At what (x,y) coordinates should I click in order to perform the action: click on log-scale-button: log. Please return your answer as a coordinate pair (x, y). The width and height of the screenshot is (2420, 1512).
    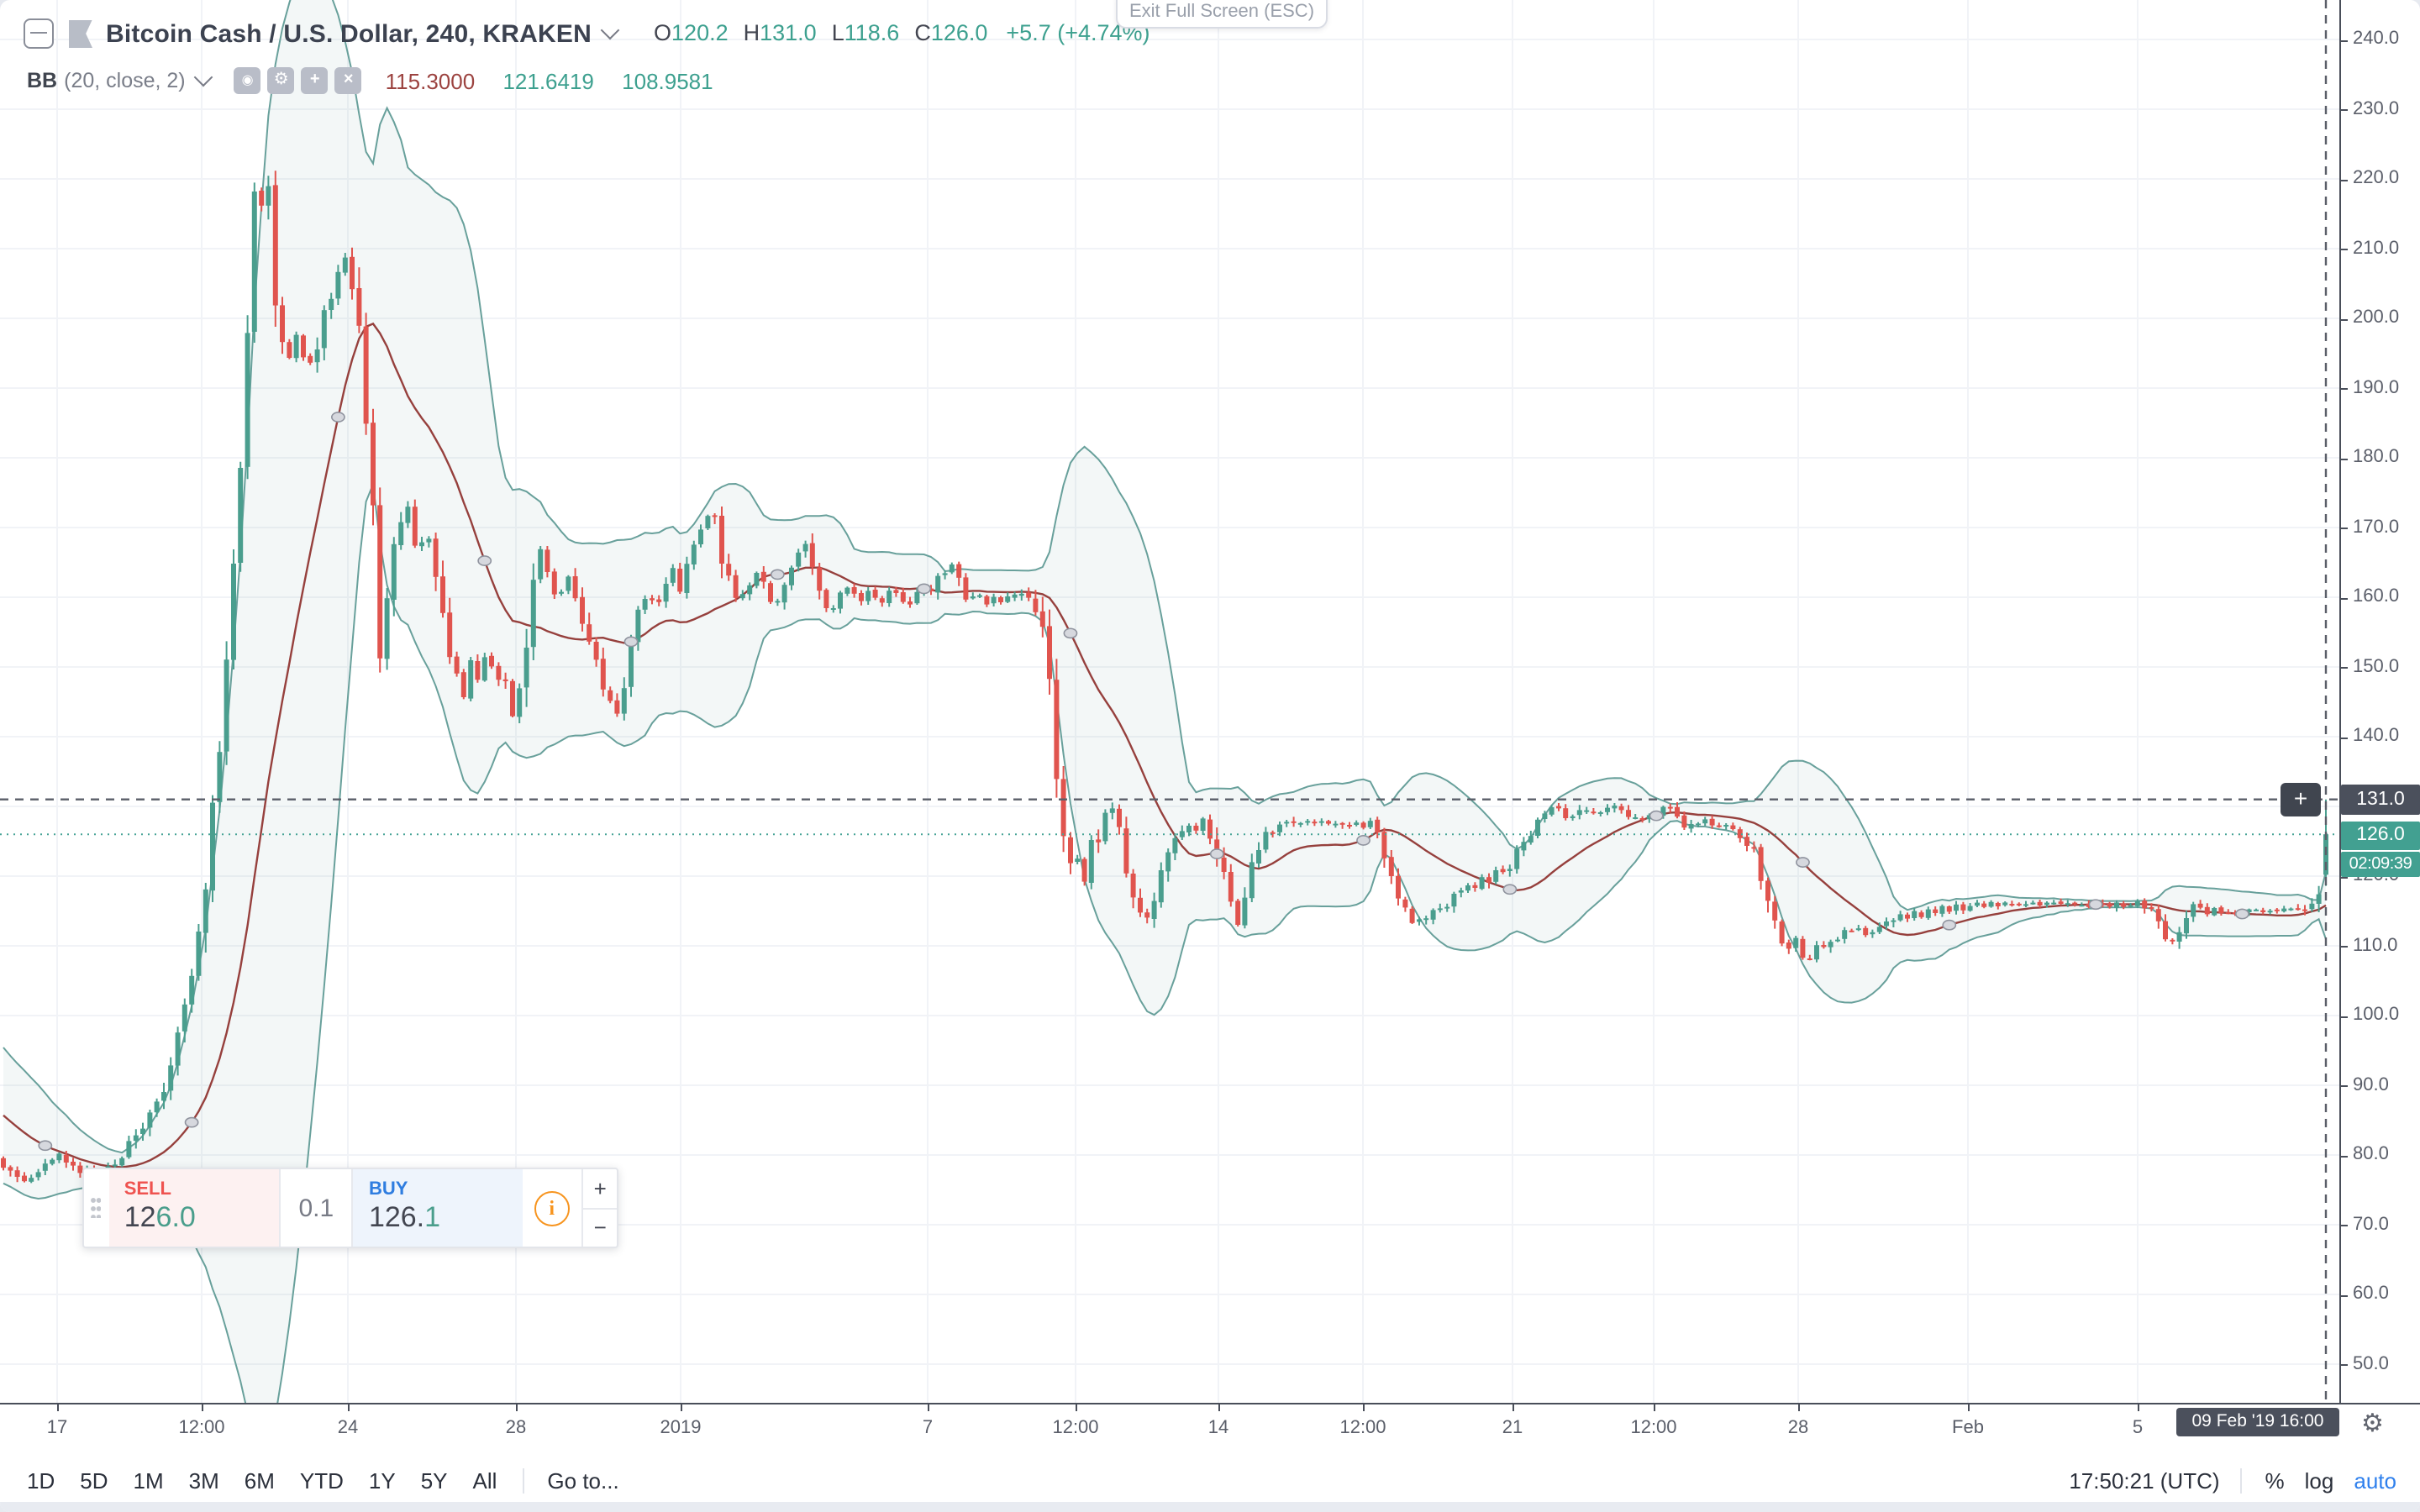
    Looking at the image, I should click on (2319, 1480).